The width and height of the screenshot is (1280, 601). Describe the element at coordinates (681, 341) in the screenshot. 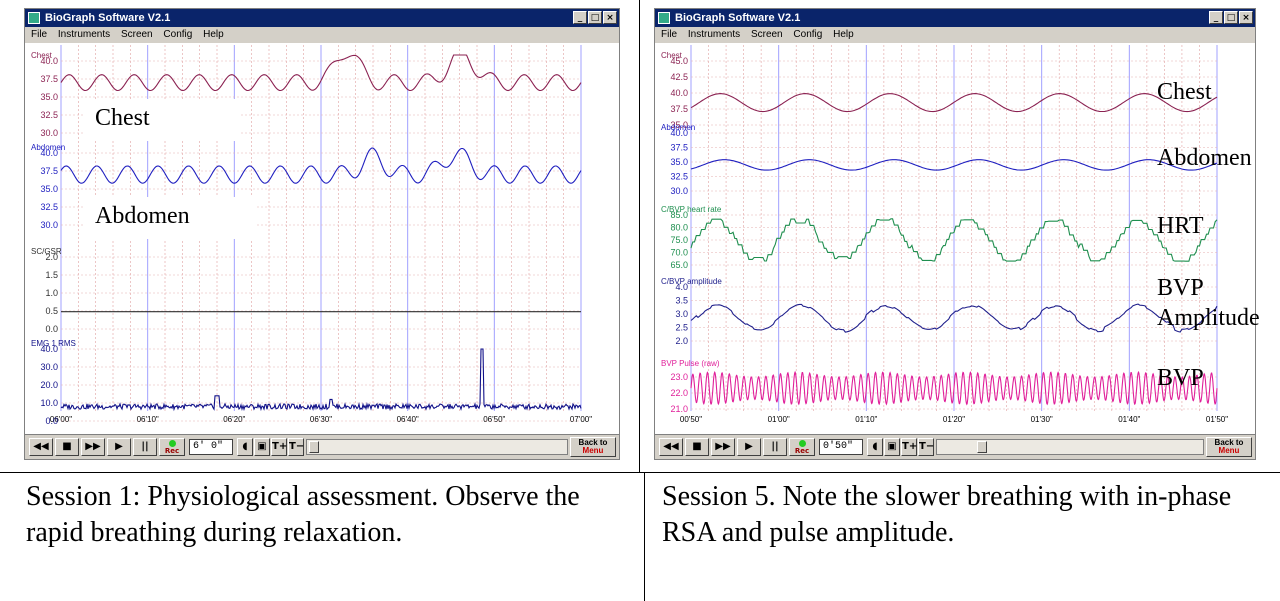

I see `y-tick-label: 2.0` at that location.